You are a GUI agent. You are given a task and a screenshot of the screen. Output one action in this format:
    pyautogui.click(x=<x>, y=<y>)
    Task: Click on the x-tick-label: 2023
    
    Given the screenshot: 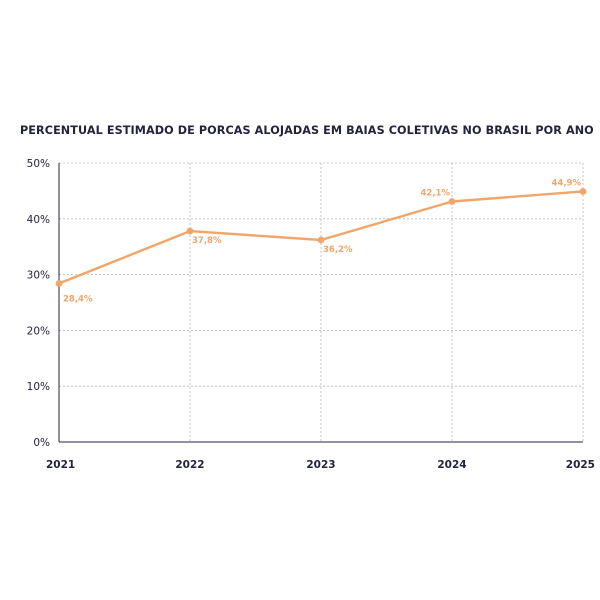 What is the action you would take?
    pyautogui.click(x=320, y=465)
    